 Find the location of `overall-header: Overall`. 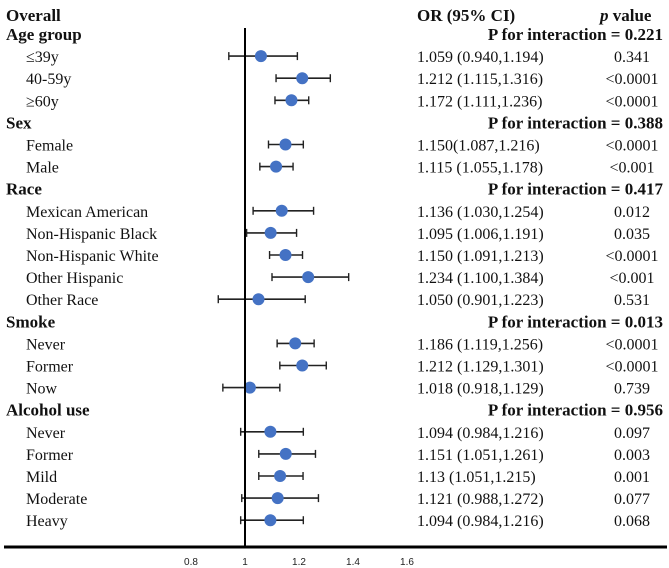

overall-header: Overall is located at coordinates (33, 15).